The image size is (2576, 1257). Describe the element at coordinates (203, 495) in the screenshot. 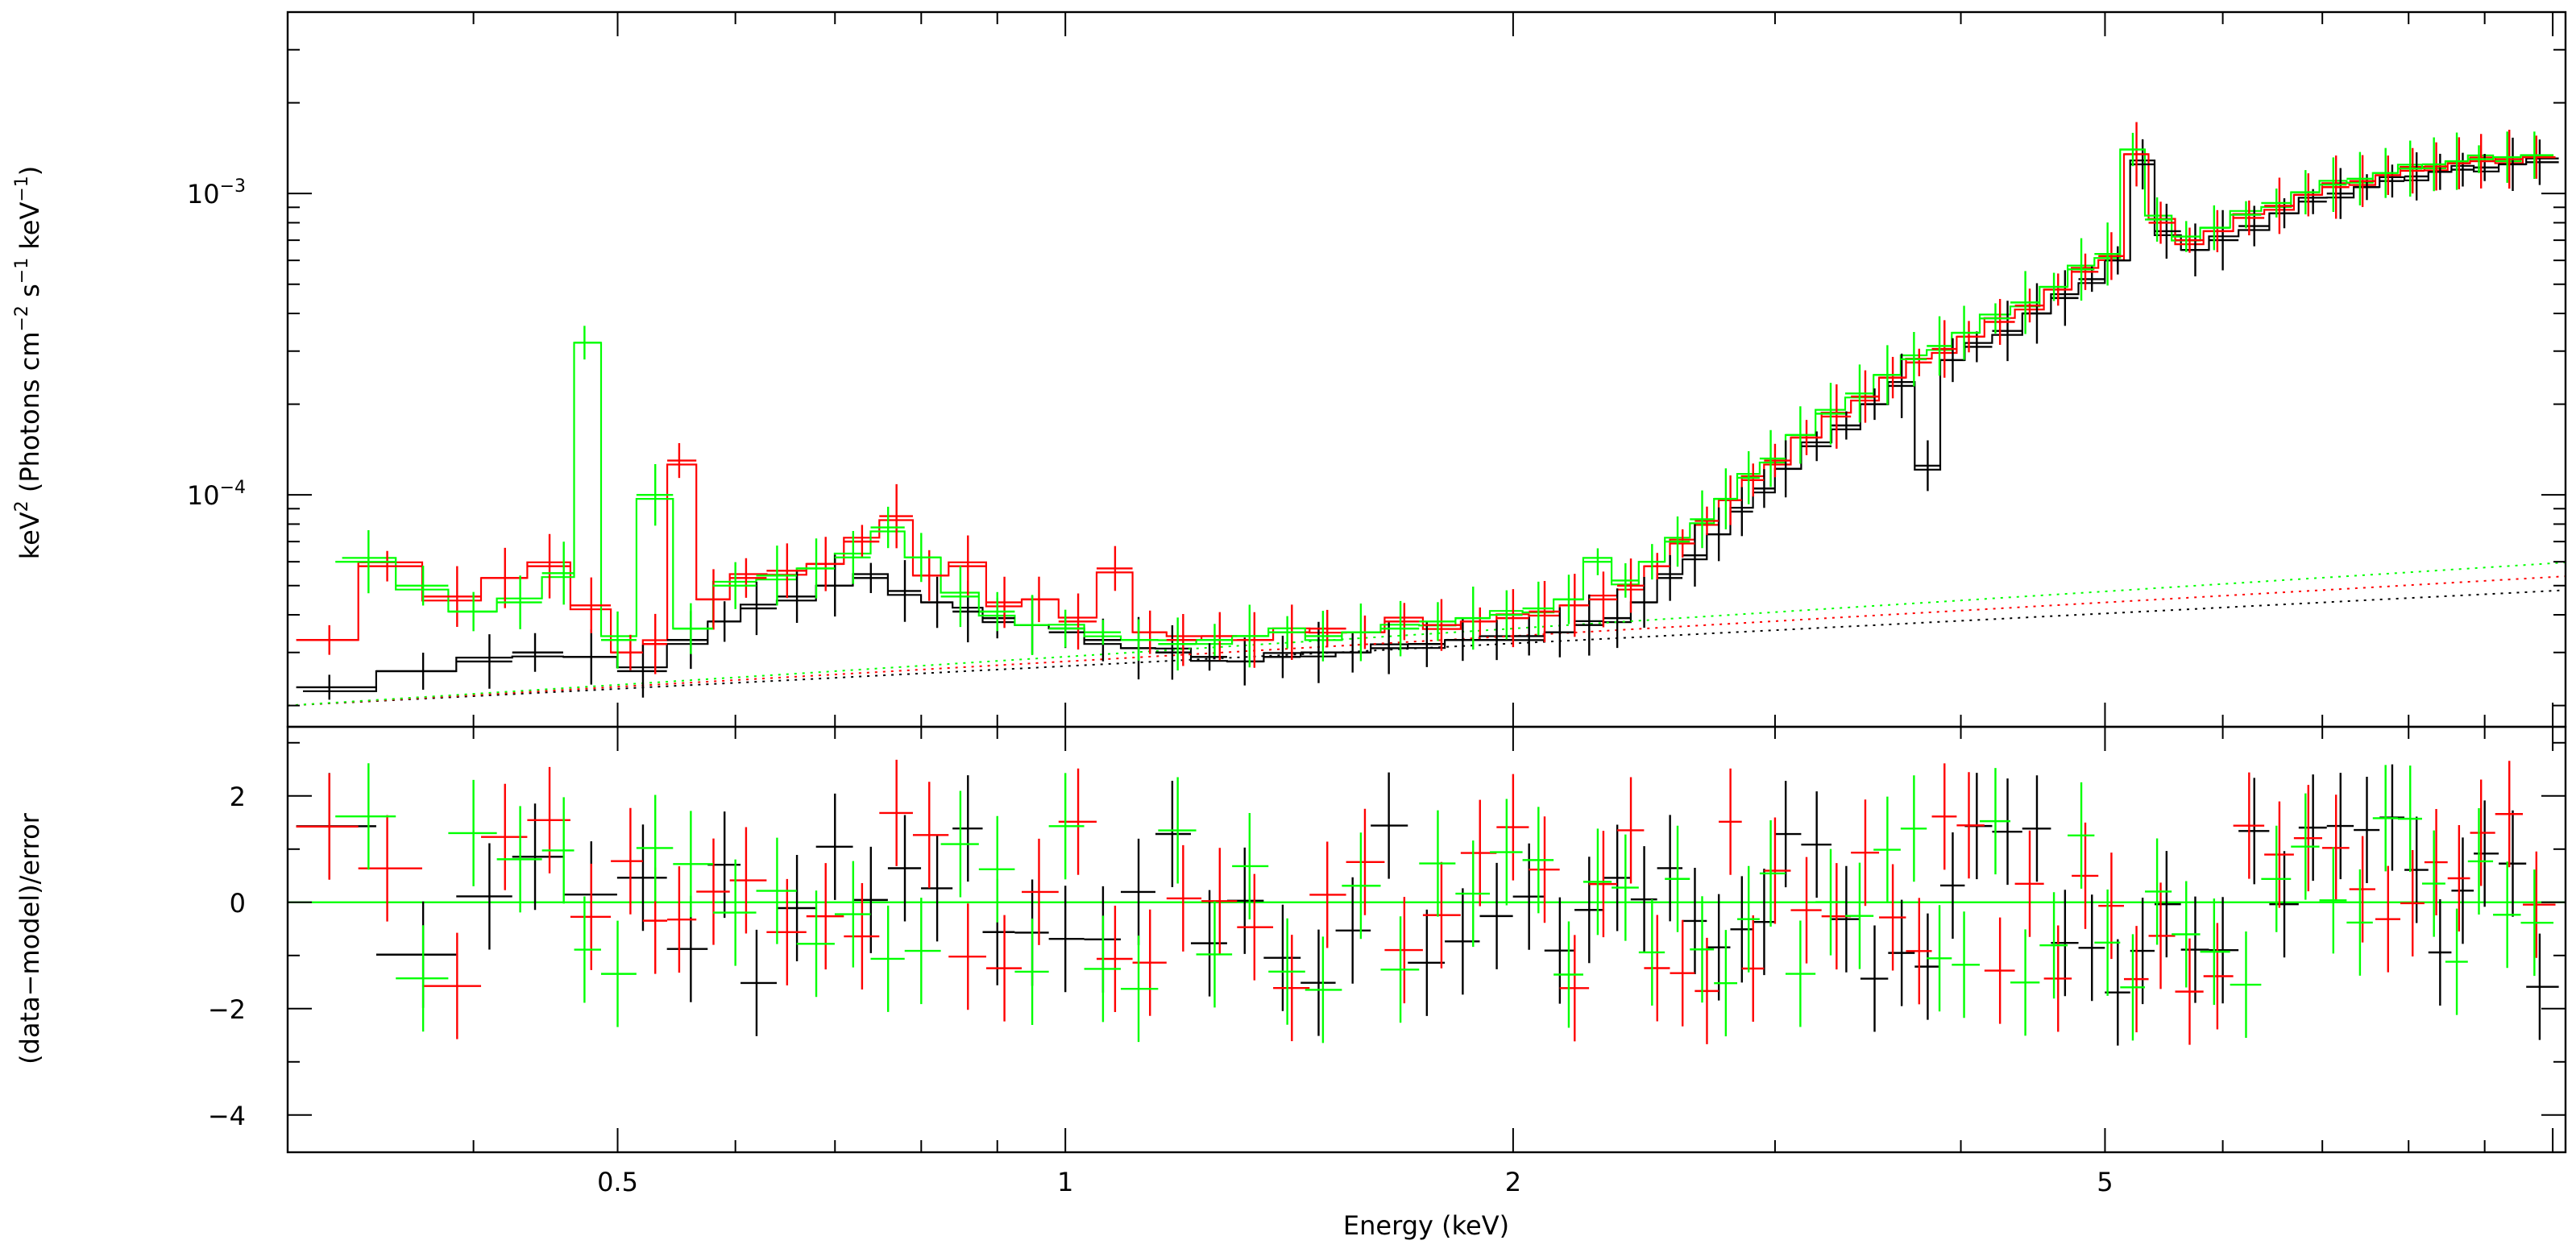

I see `tick-label-base: 10` at that location.